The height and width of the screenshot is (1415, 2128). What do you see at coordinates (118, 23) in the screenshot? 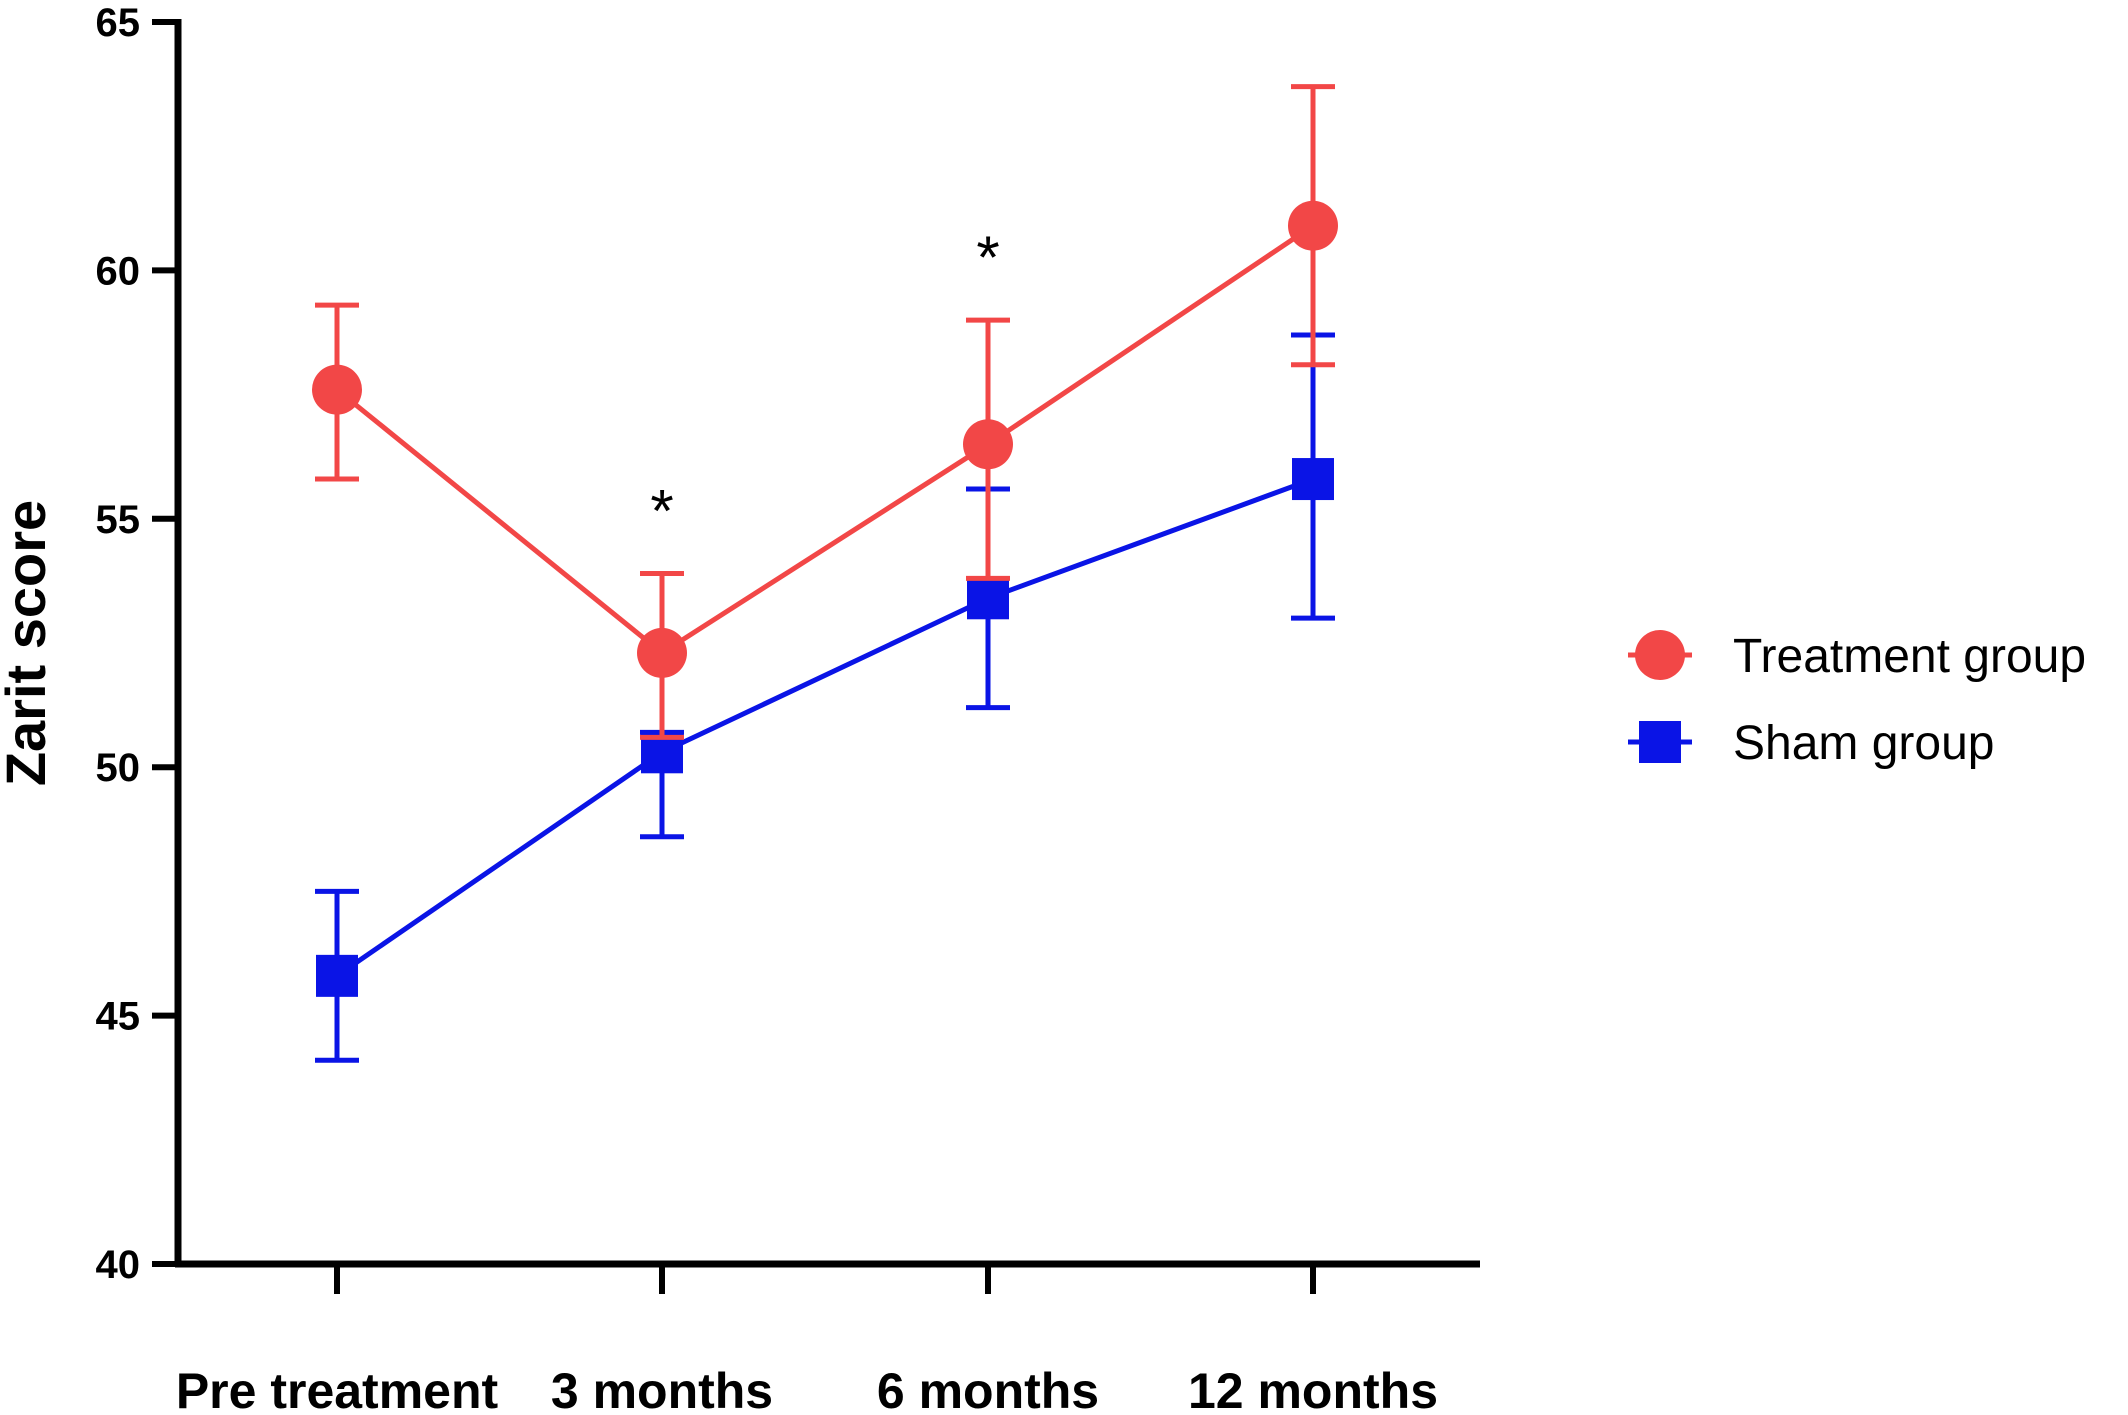
I see `y-tick-label: 65` at bounding box center [118, 23].